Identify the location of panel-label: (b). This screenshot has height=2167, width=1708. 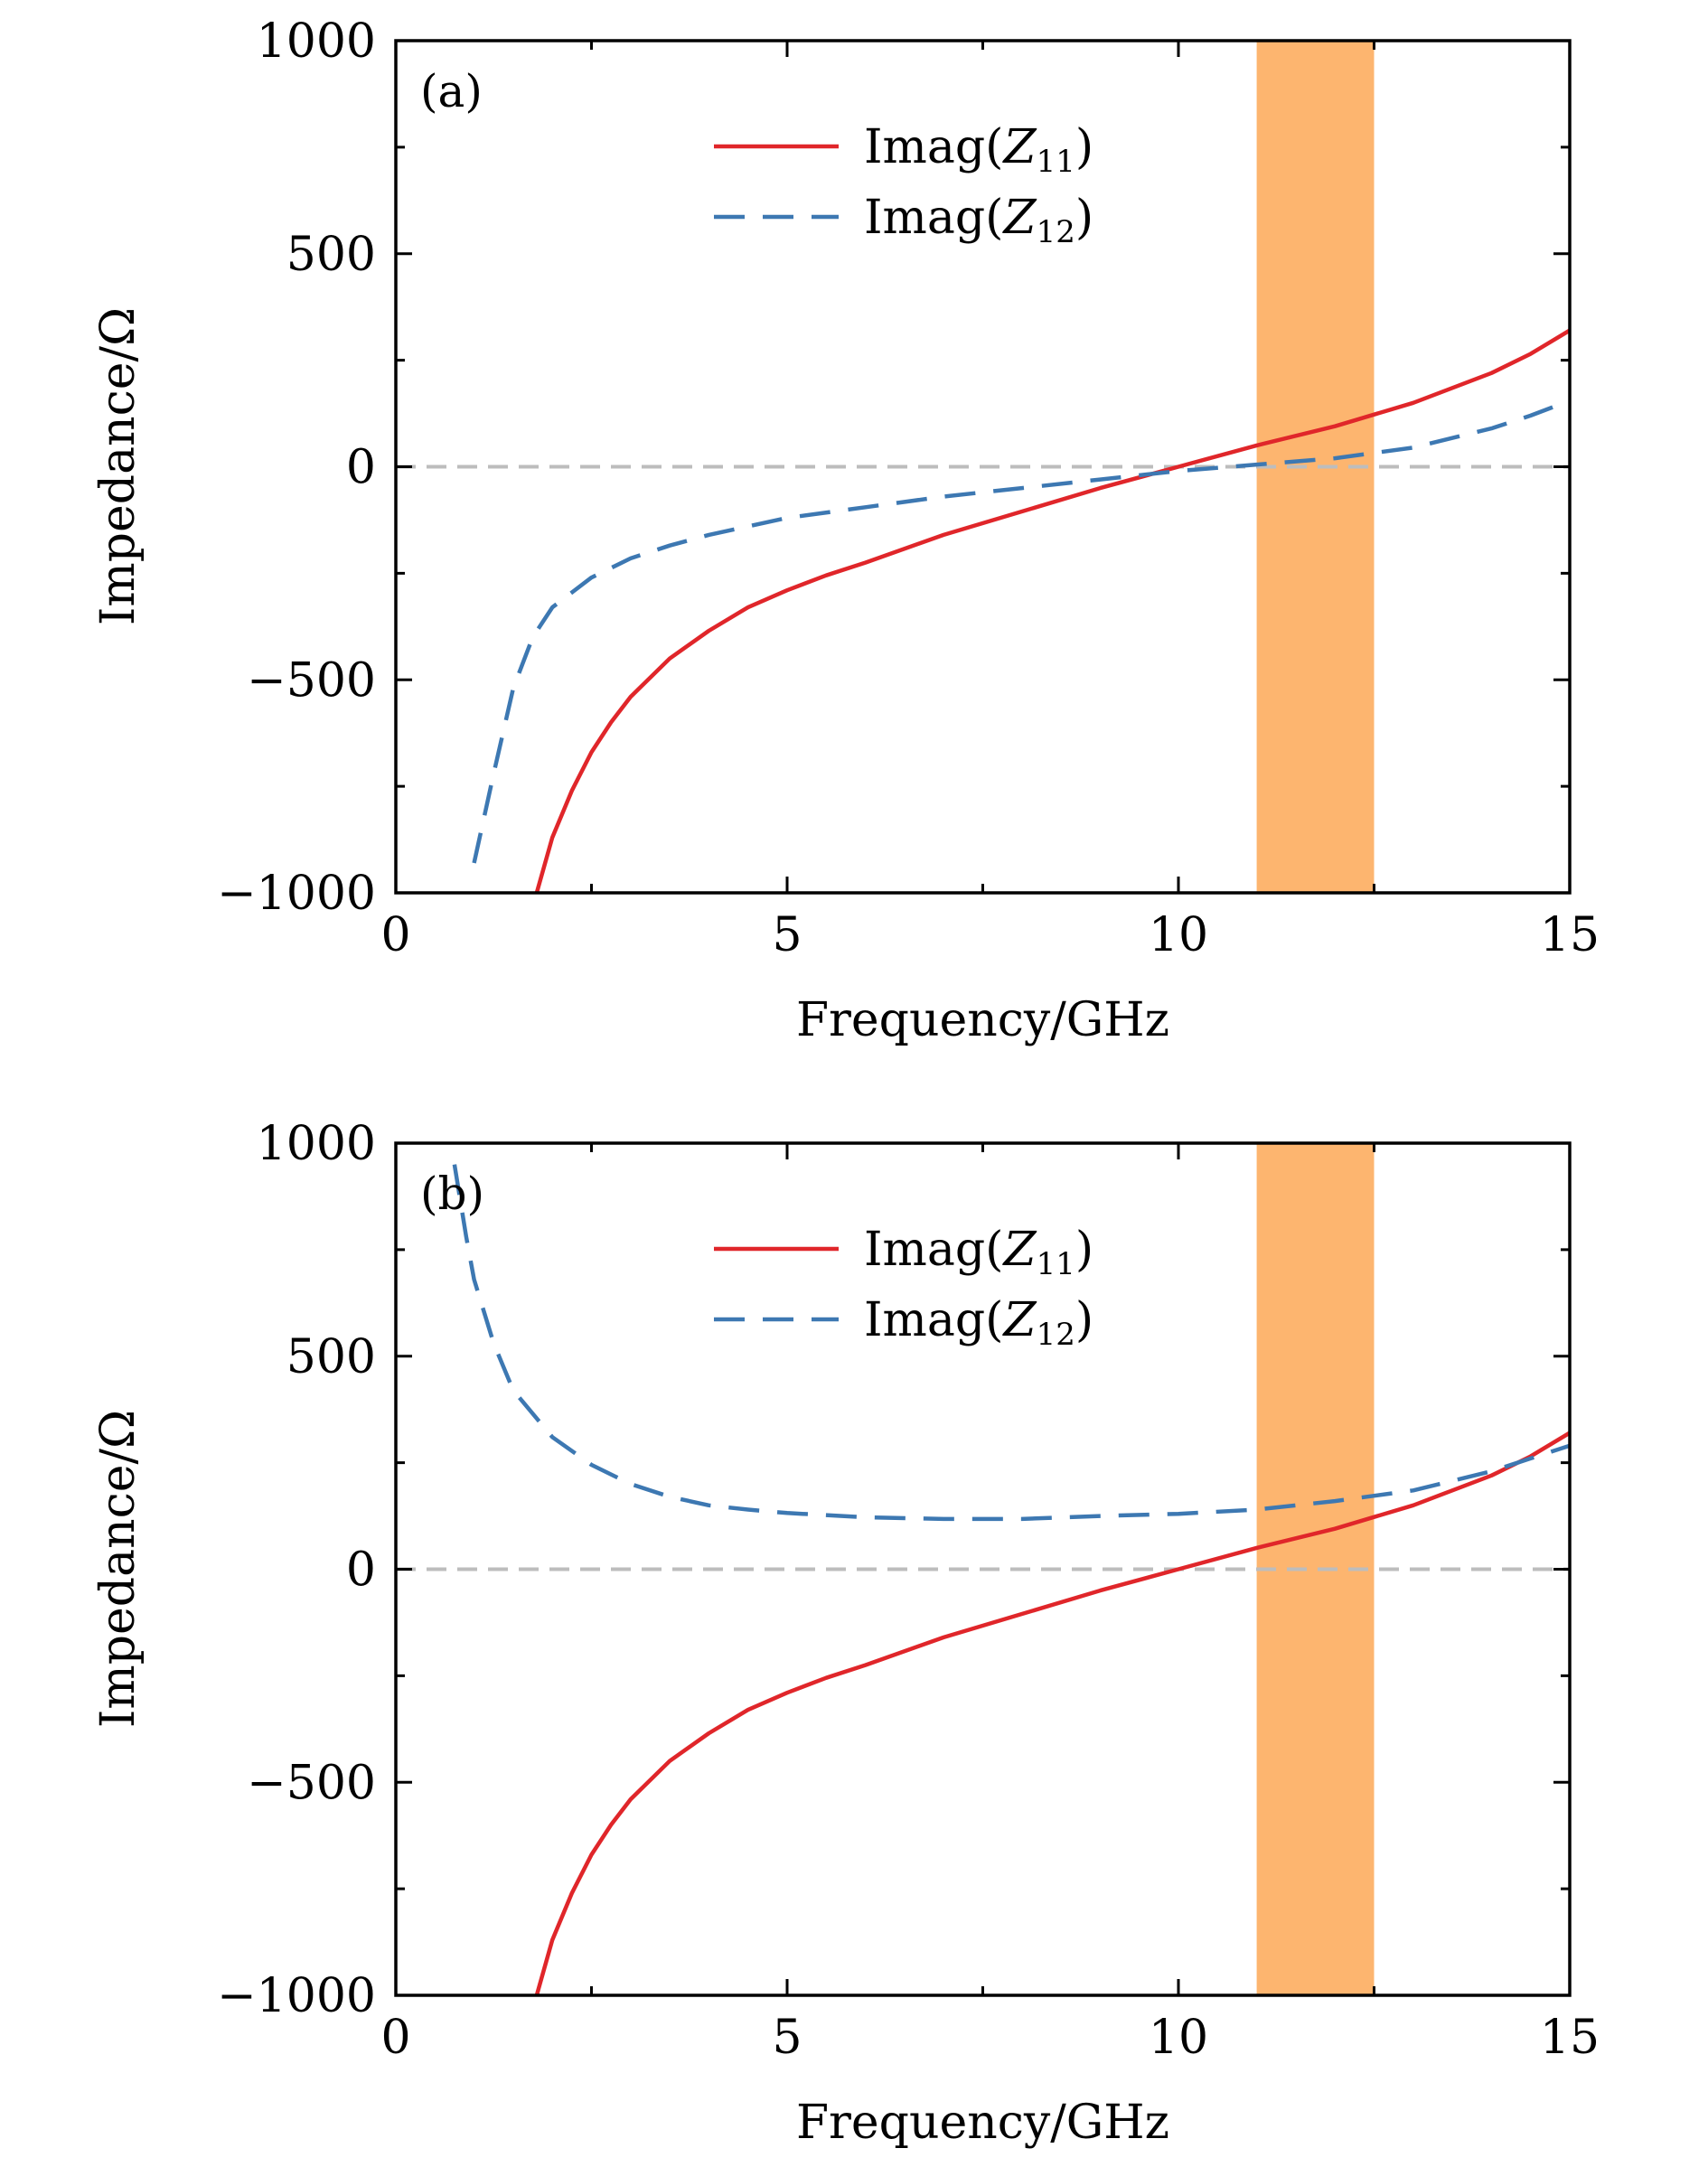
(452, 1194).